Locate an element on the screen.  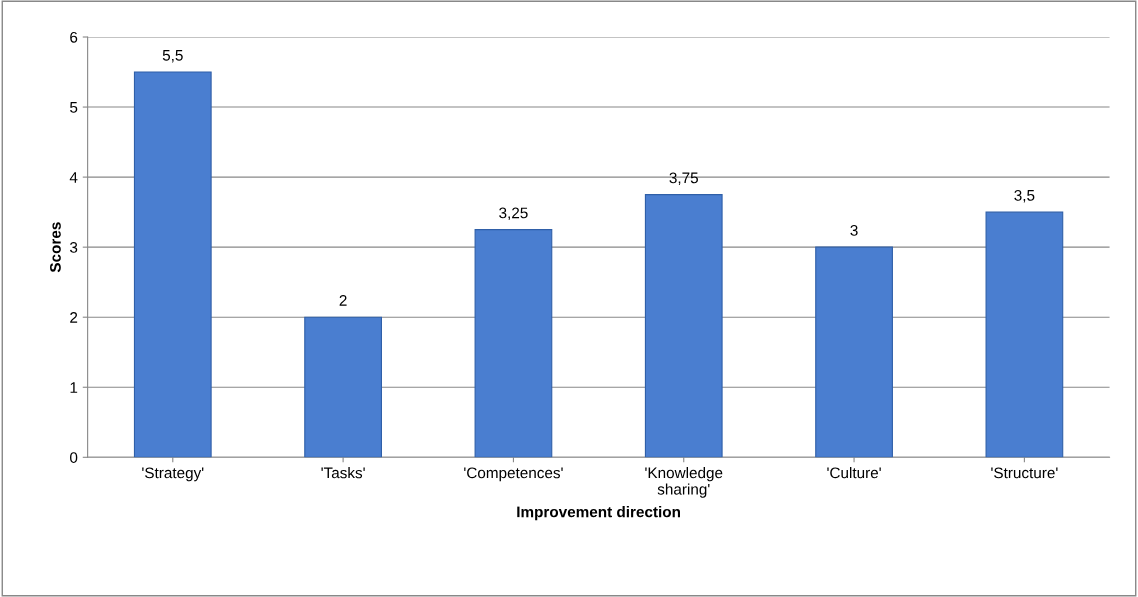
x-tick-label: 'Structure' is located at coordinates (1024, 473).